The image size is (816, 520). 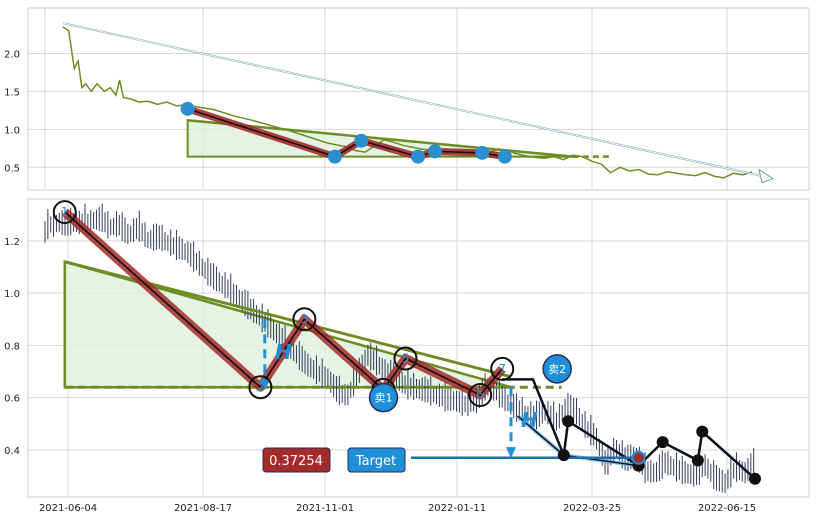 What do you see at coordinates (12, 130) in the screenshot?
I see `top-y-tick-label: 1.0` at bounding box center [12, 130].